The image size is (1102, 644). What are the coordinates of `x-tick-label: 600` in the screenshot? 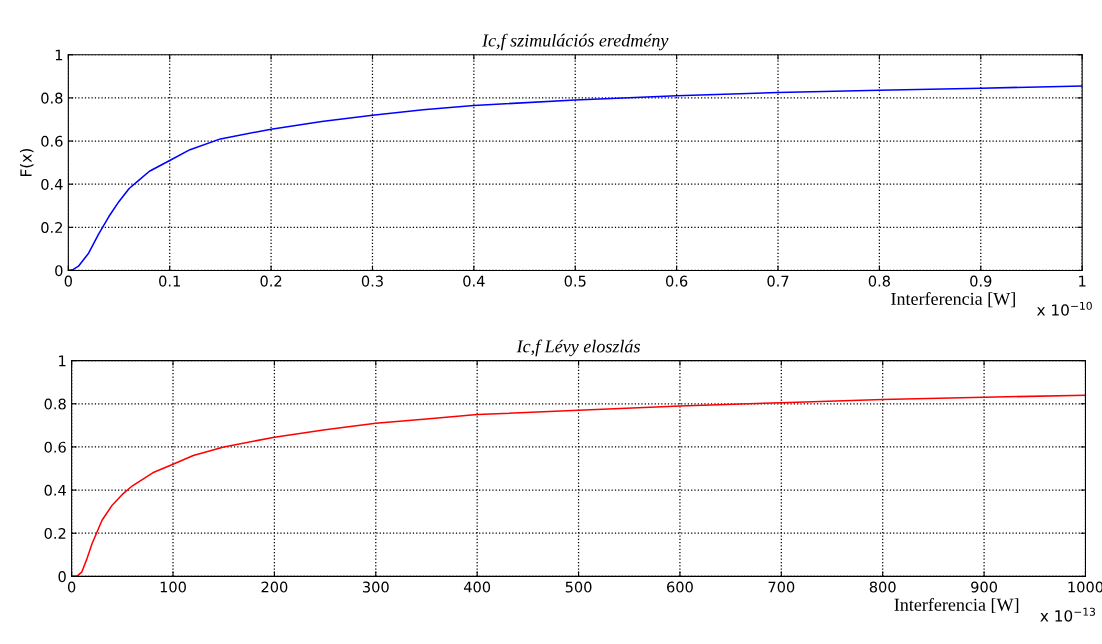 It's located at (680, 587).